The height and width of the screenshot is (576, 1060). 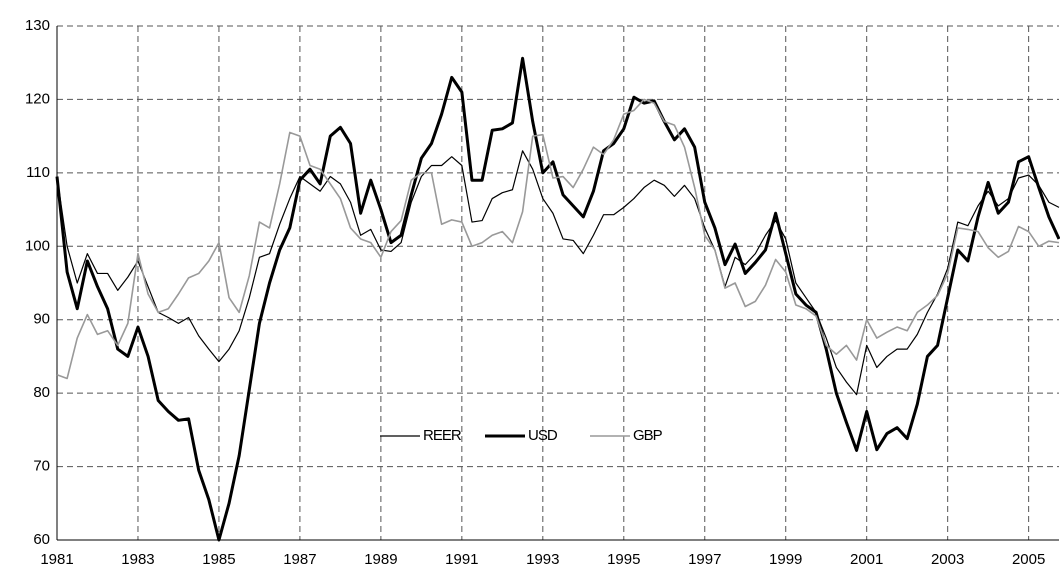 I want to click on x-tick-label: 1991, so click(x=461, y=559).